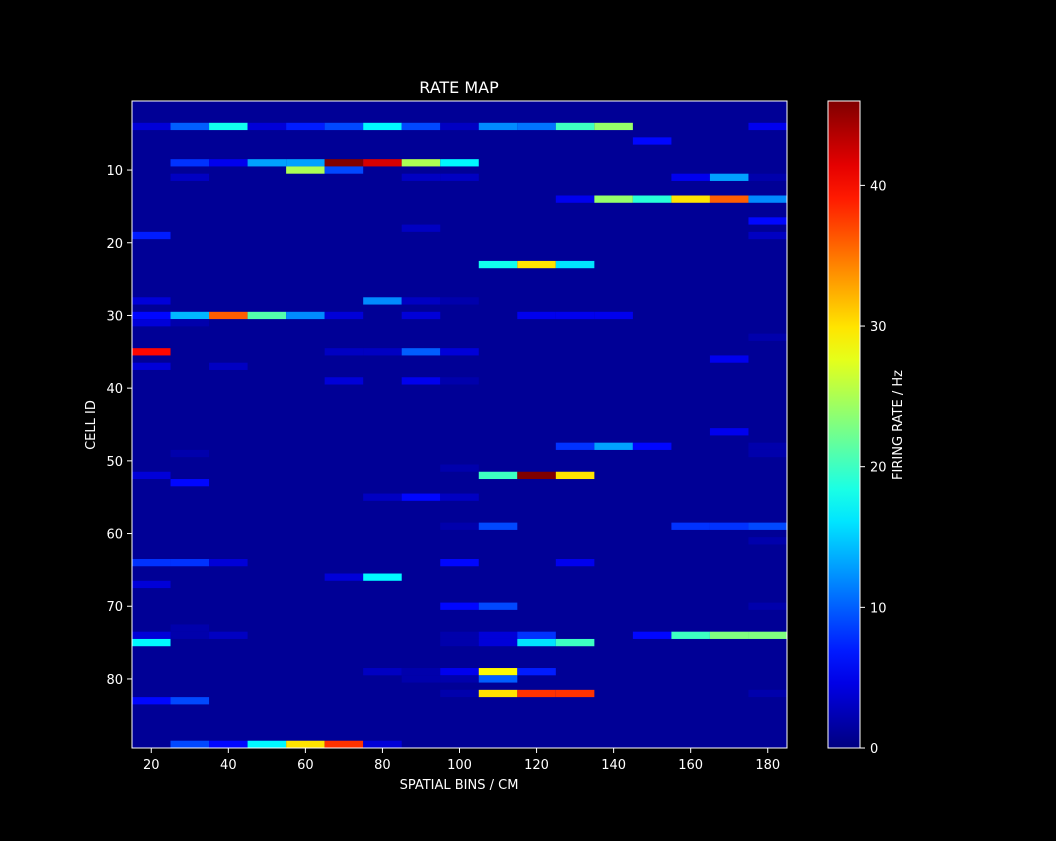  What do you see at coordinates (114, 607) in the screenshot?
I see `y-tick-label: 70` at bounding box center [114, 607].